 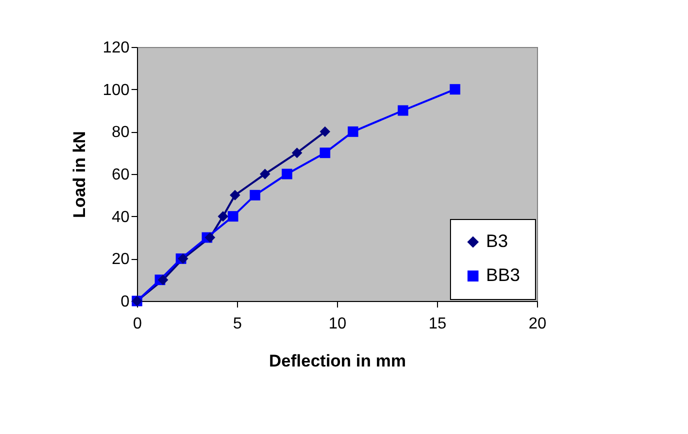 I want to click on x-tick-label: 10, so click(x=337, y=324).